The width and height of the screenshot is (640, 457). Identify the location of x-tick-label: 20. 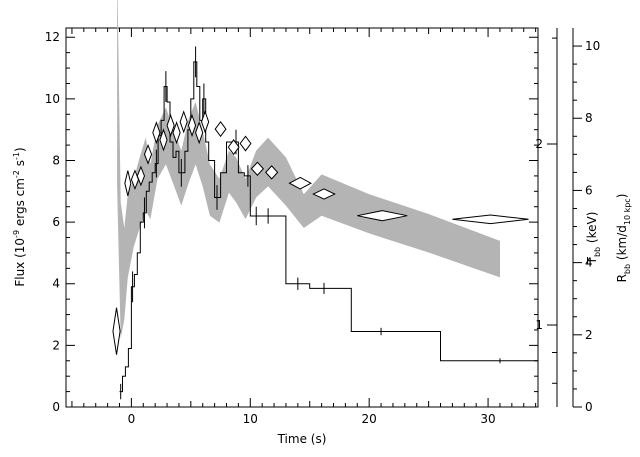
(369, 419).